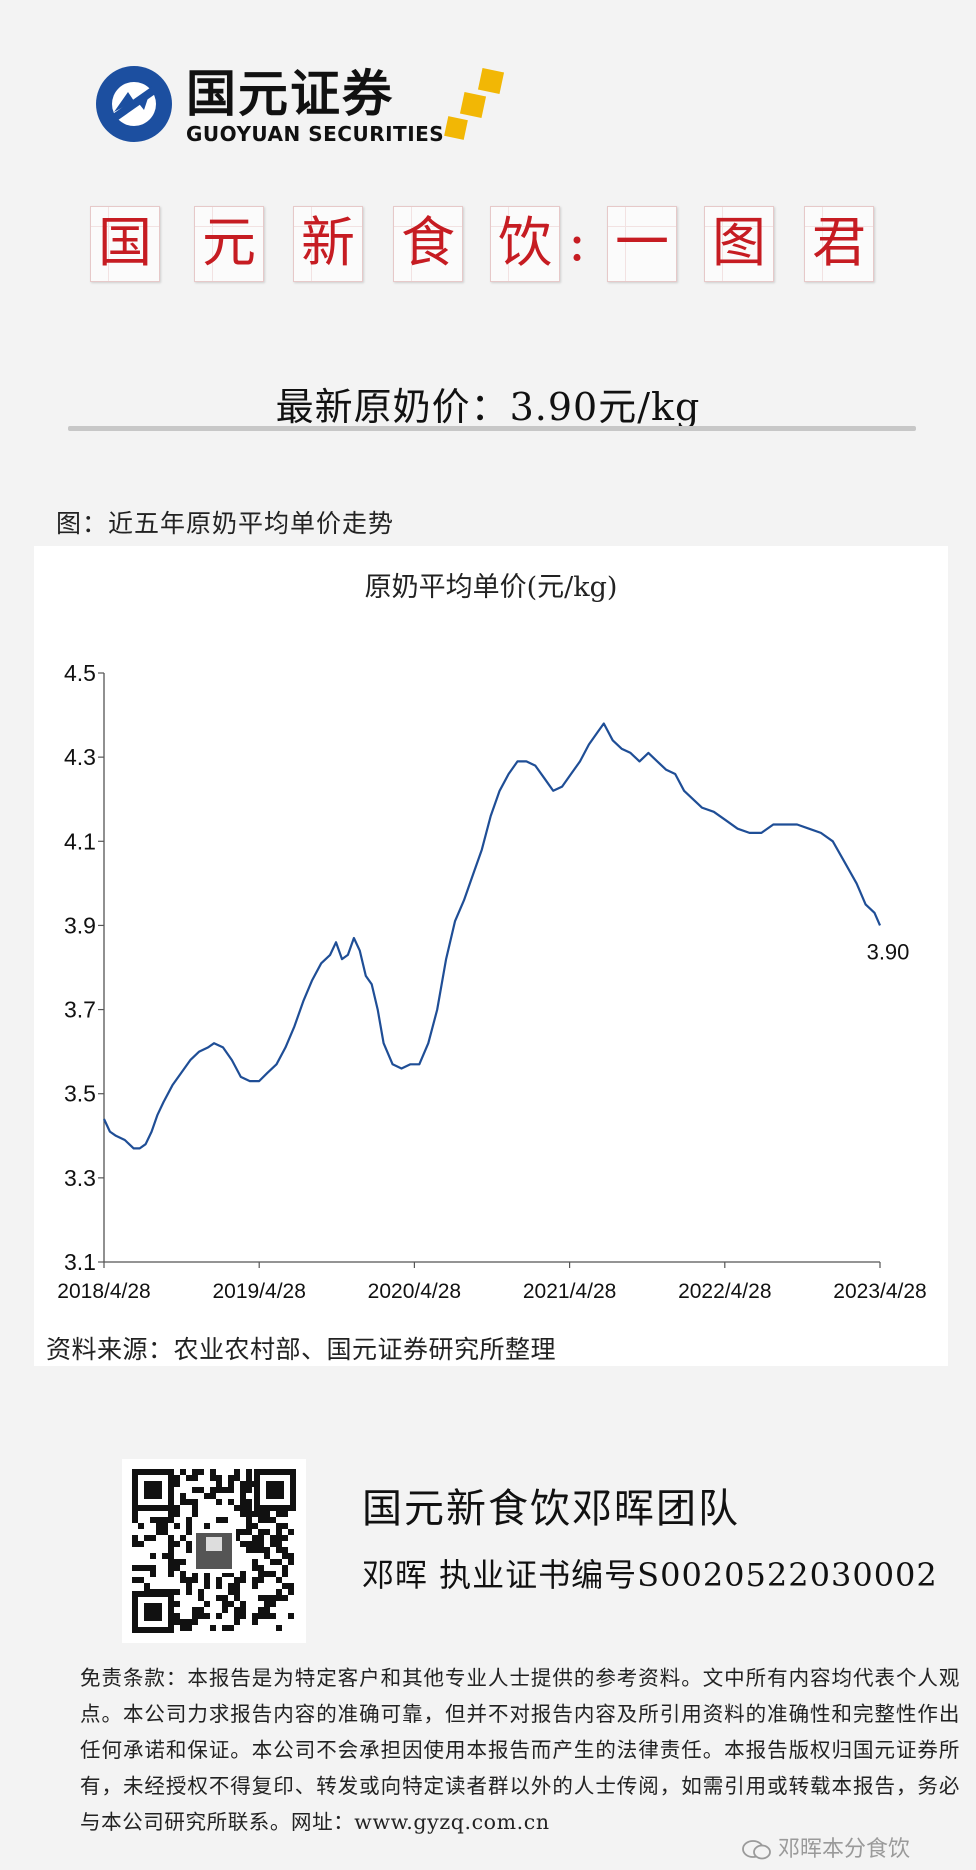 This screenshot has height=1870, width=976. What do you see at coordinates (80, 1262) in the screenshot?
I see `y-tick-label: 3.1` at bounding box center [80, 1262].